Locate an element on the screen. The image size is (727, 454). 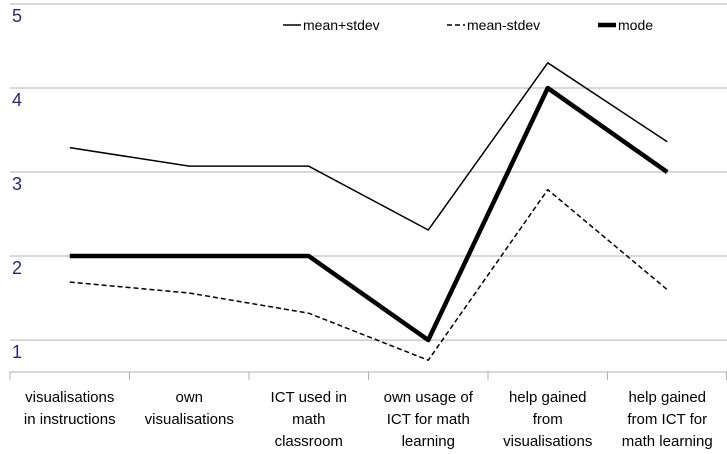
x-tick-label: math learning is located at coordinates (667, 441).